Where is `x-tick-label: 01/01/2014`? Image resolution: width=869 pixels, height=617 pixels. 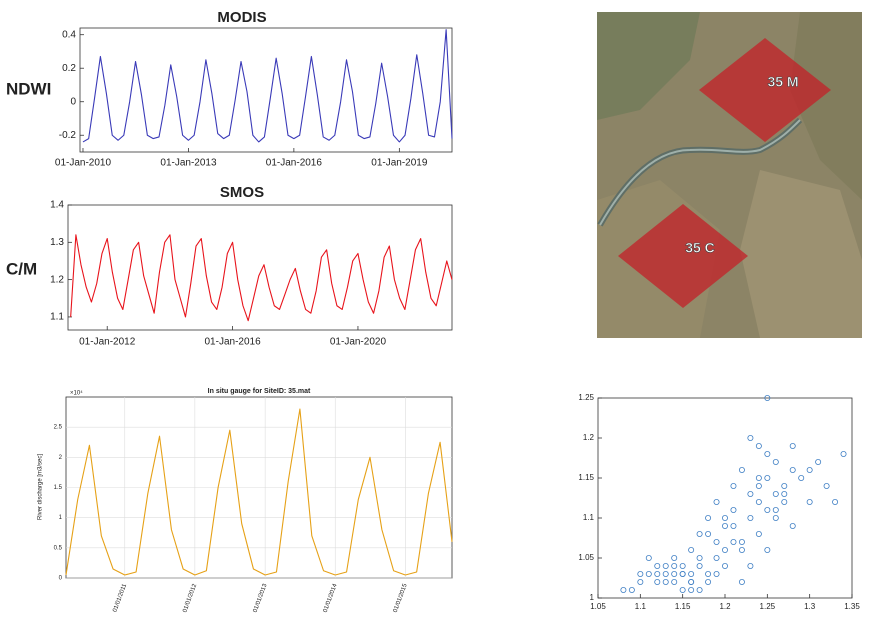
x-tick-label: 01/01/2014 is located at coordinates (331, 598).